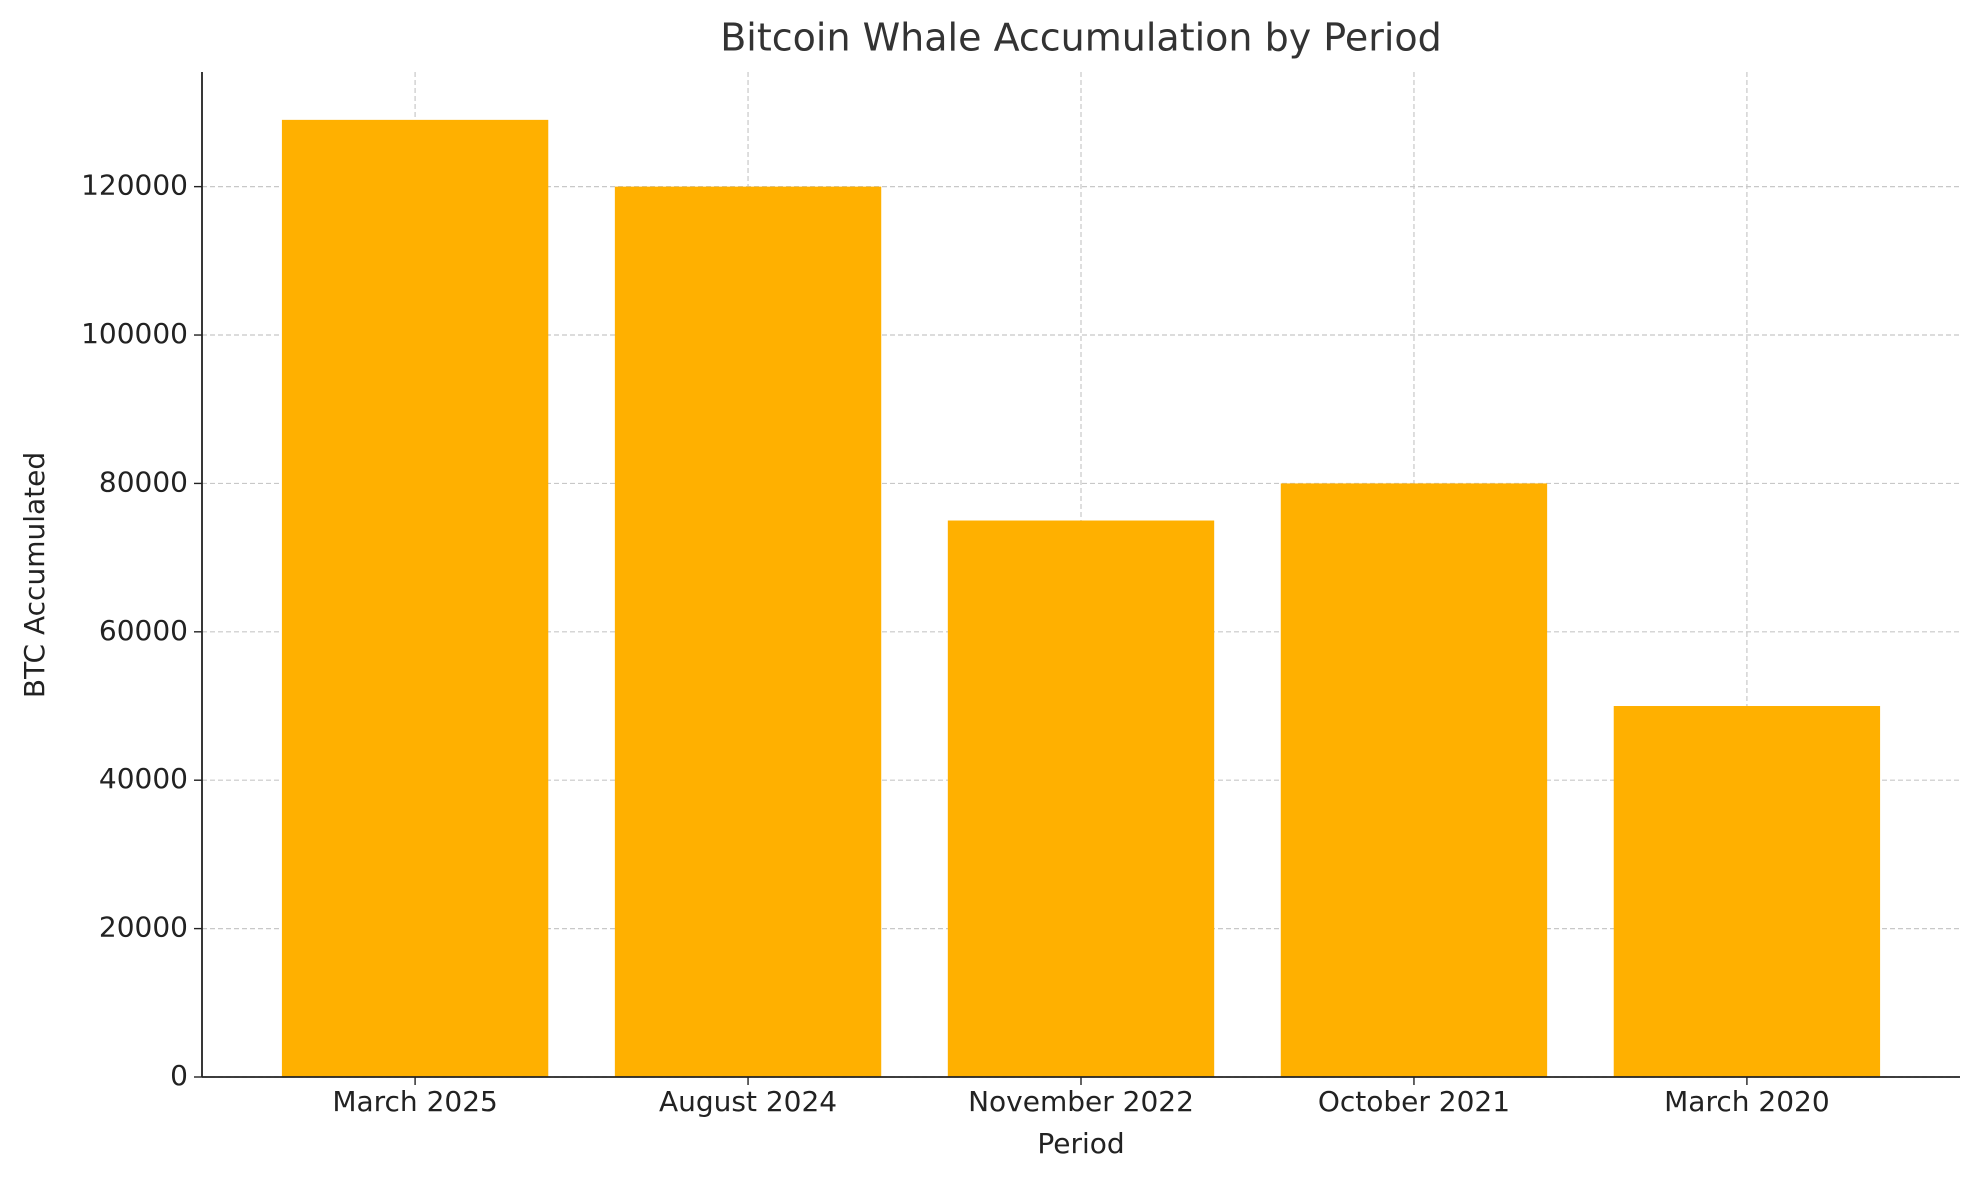  What do you see at coordinates (143, 927) in the screenshot?
I see `y-tick-label: 20000` at bounding box center [143, 927].